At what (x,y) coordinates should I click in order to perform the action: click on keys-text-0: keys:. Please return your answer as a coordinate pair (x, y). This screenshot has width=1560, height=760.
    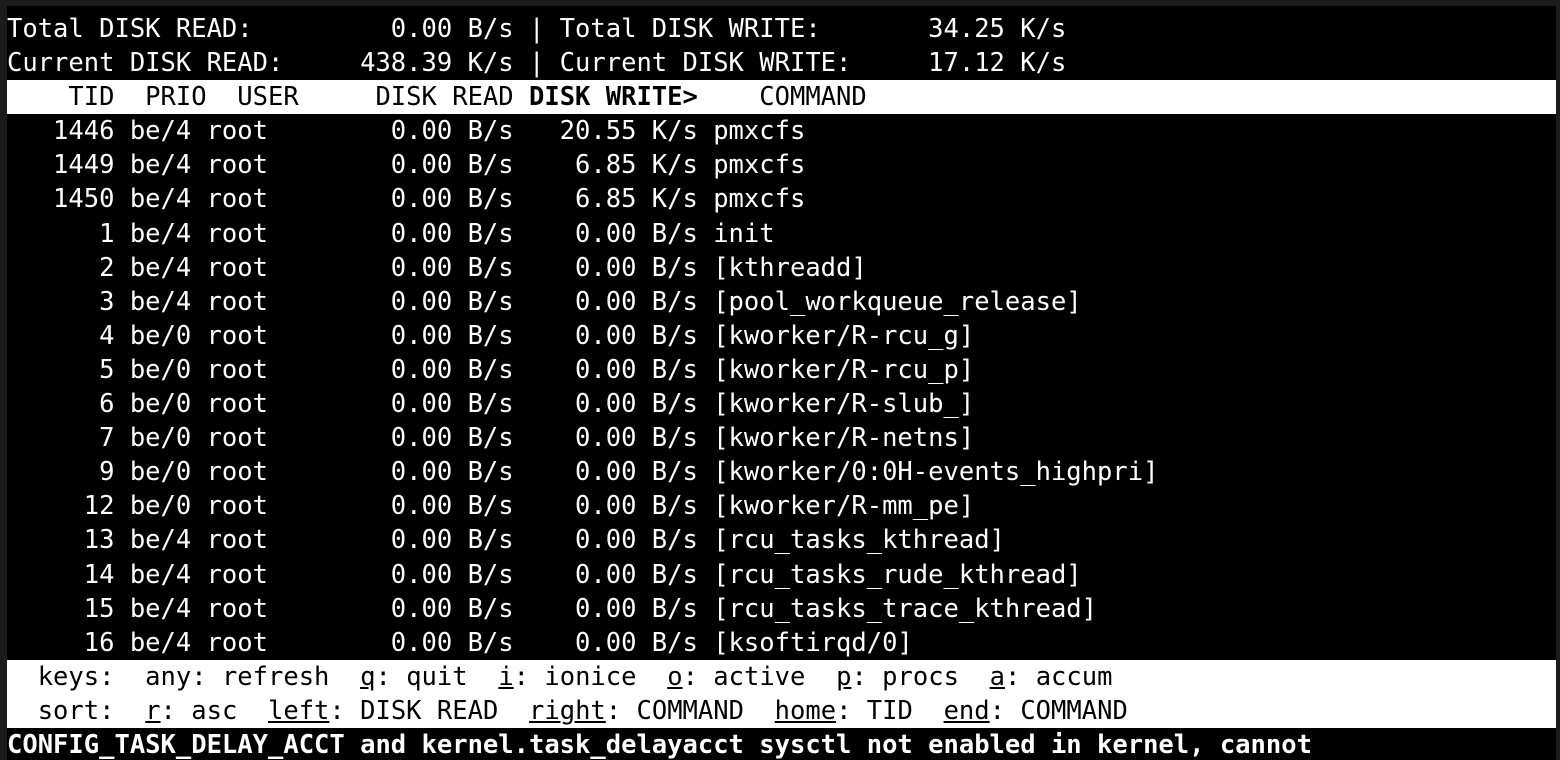
    Looking at the image, I should click on (76, 676).